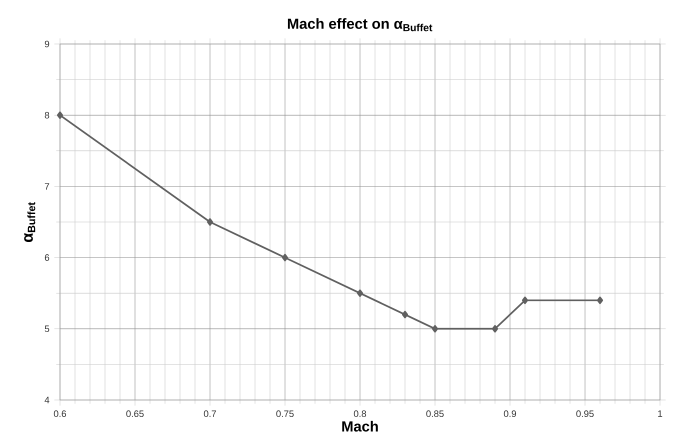 The height and width of the screenshot is (446, 698). Describe the element at coordinates (210, 414) in the screenshot. I see `x-tick-label: 0.7` at that location.